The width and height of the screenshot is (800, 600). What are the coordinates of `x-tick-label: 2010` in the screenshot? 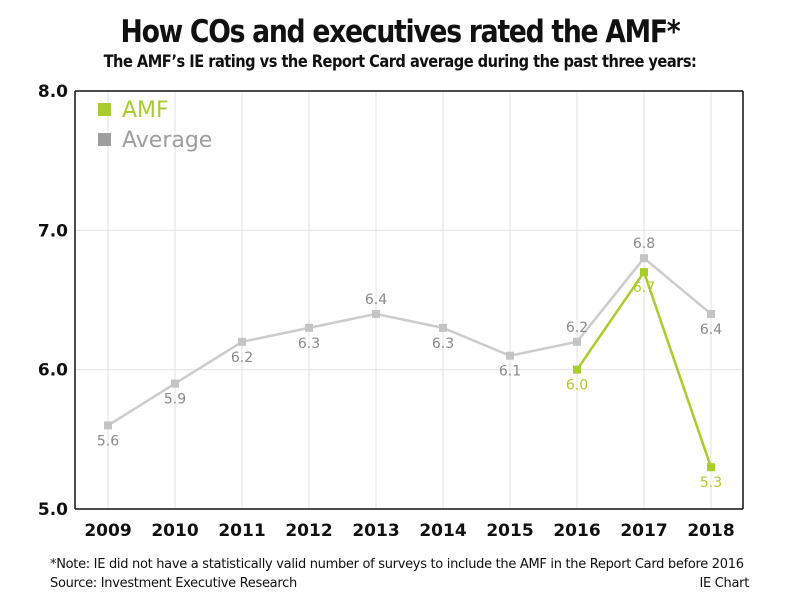 It's located at (174, 531).